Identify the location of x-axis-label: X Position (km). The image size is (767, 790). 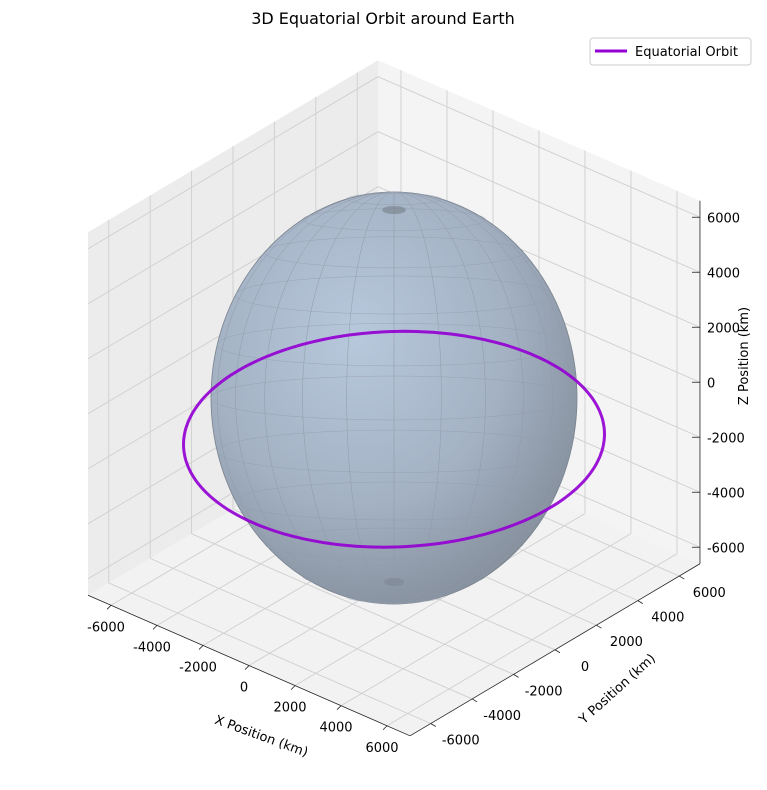
(261, 737).